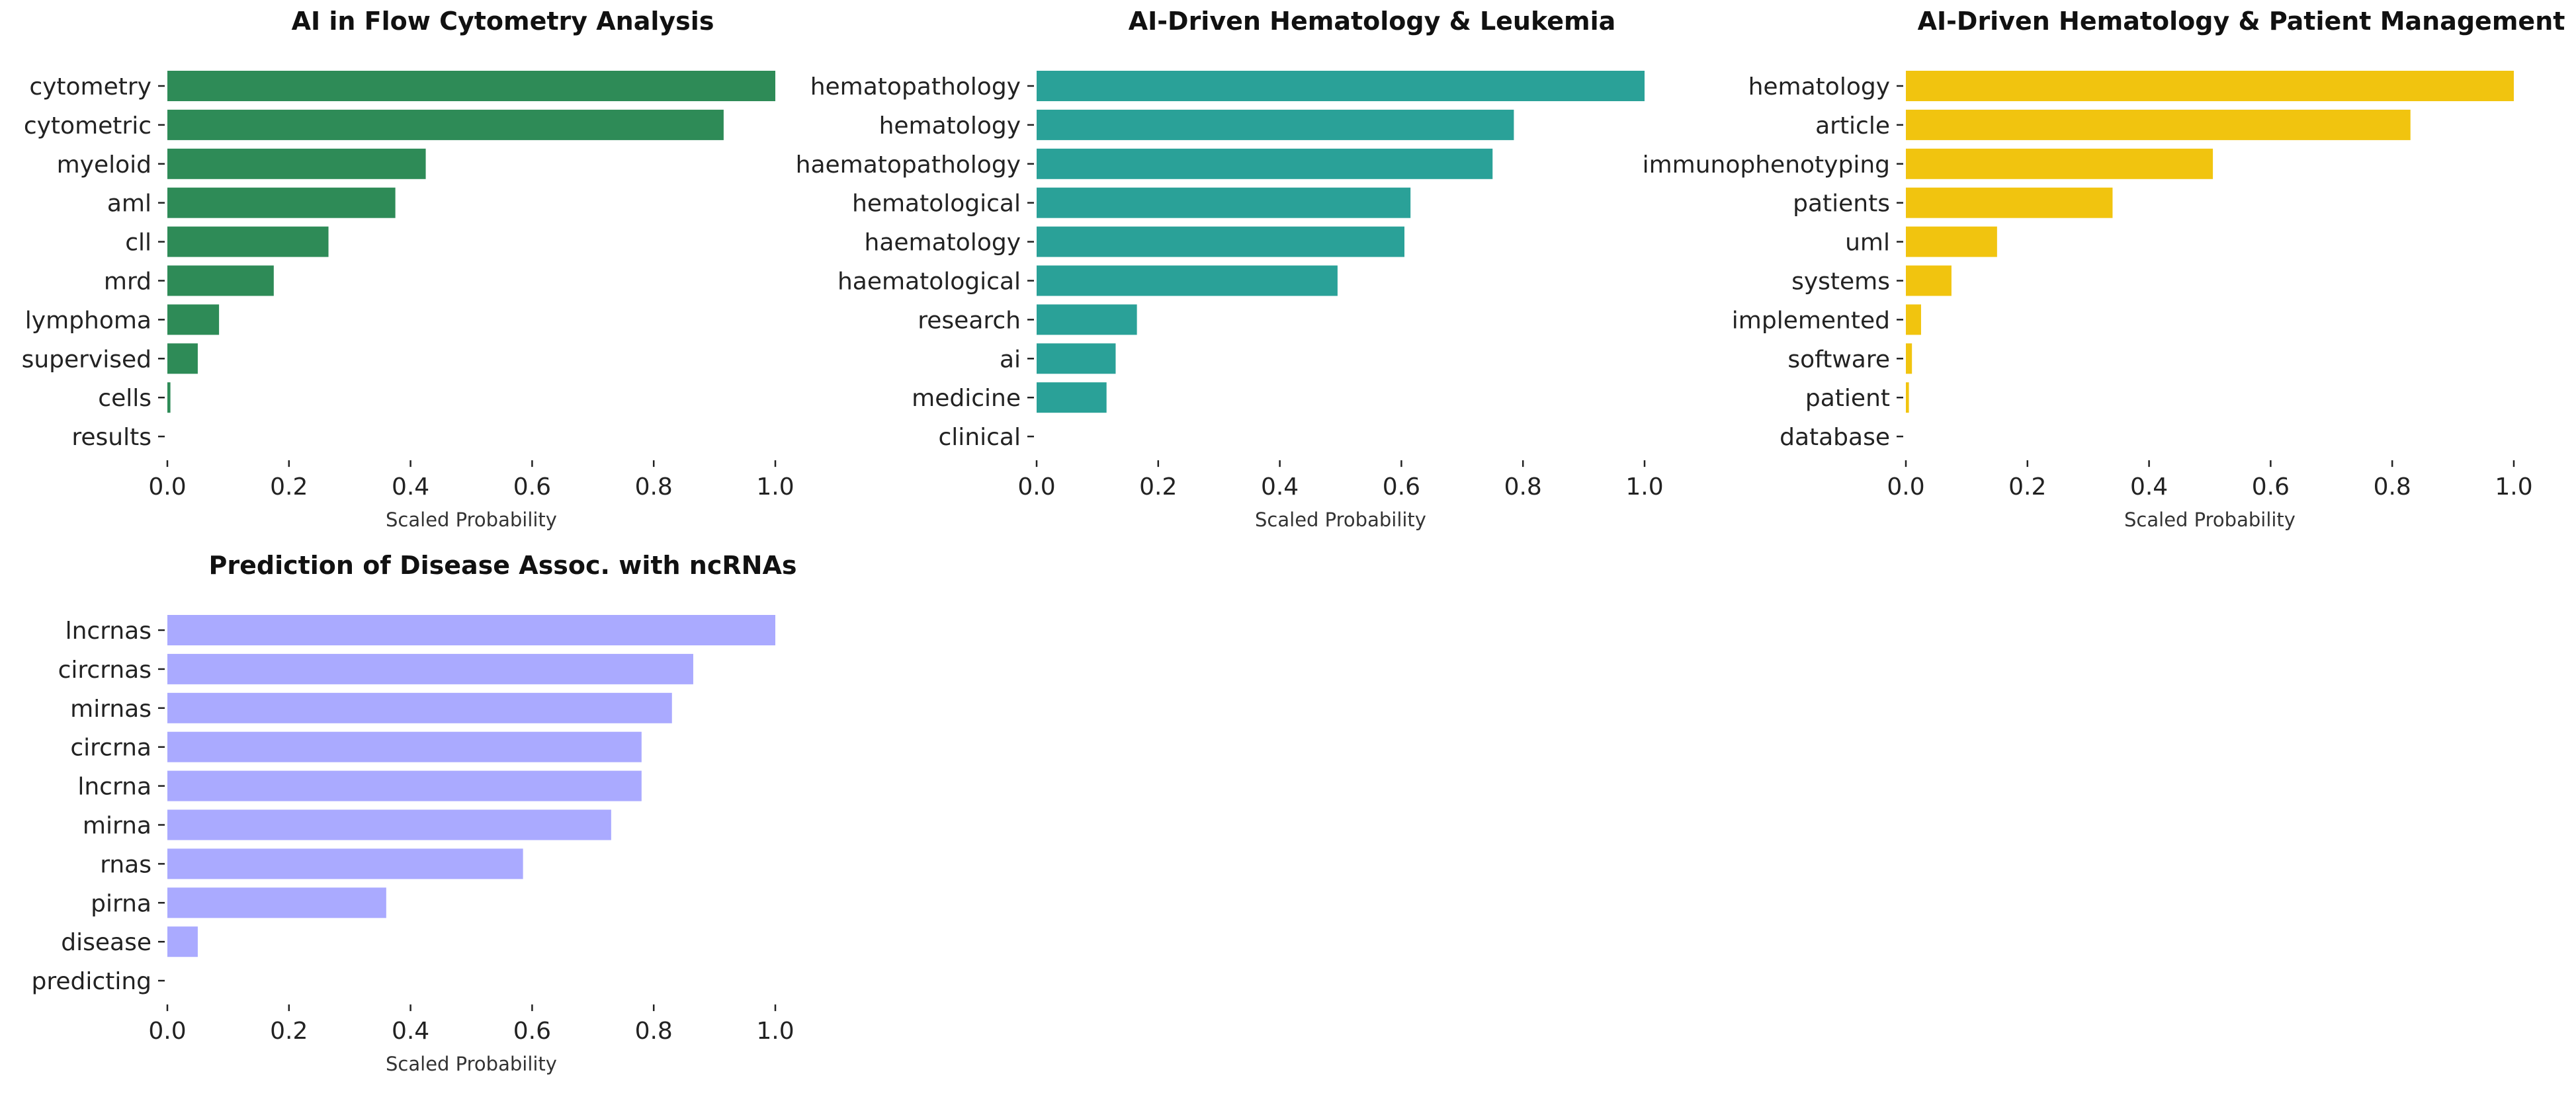  Describe the element at coordinates (1220, 241) in the screenshot. I see `bar-haematology` at that location.